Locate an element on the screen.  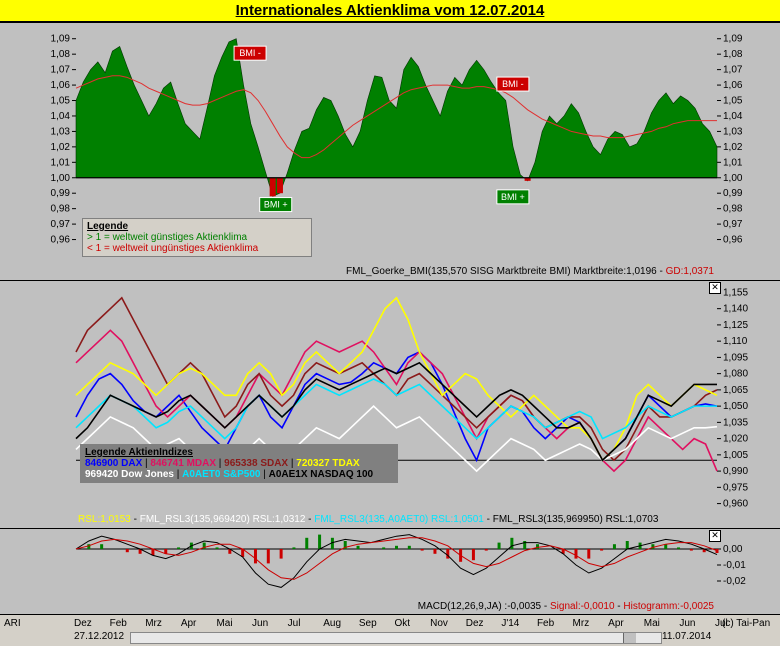
y-tick-label-right: 1,080 is located at coordinates (735, 374).